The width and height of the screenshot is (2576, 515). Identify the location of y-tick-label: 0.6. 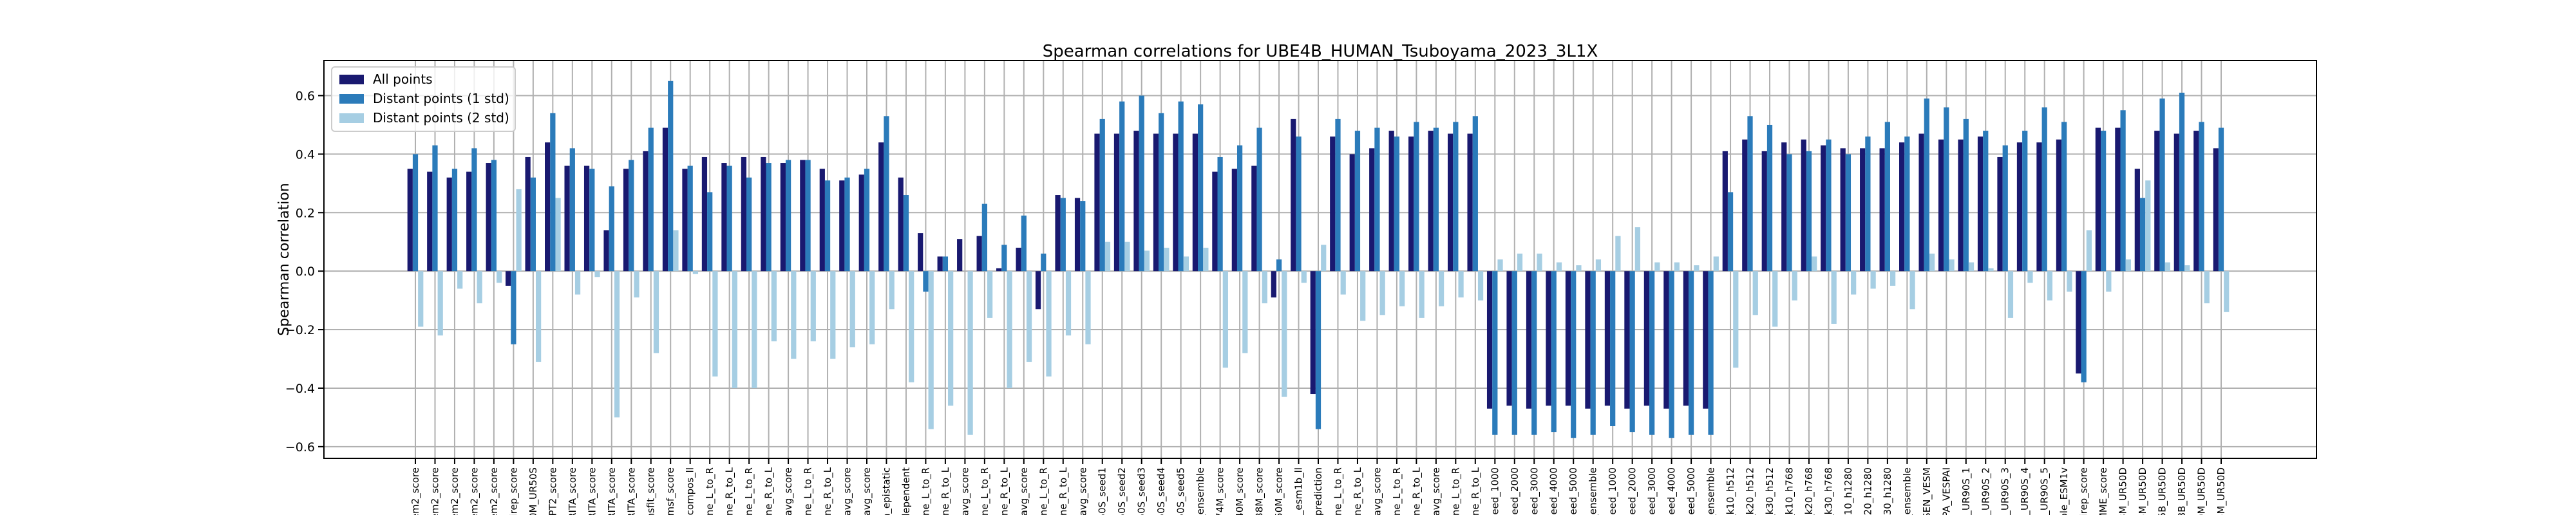
(305, 97).